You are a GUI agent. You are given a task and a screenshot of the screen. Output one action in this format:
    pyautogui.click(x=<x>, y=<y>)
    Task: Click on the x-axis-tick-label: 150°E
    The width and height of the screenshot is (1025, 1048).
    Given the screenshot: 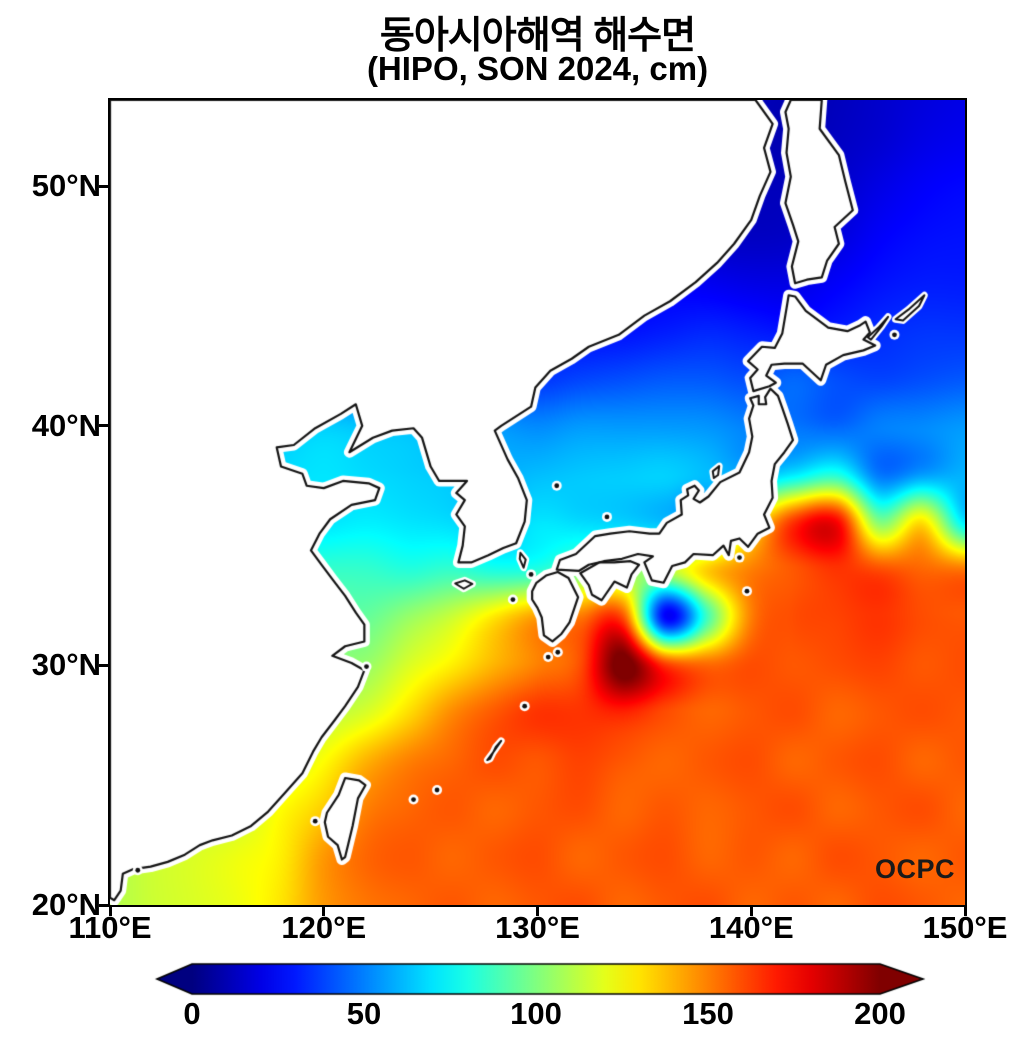 What is the action you would take?
    pyautogui.click(x=965, y=927)
    